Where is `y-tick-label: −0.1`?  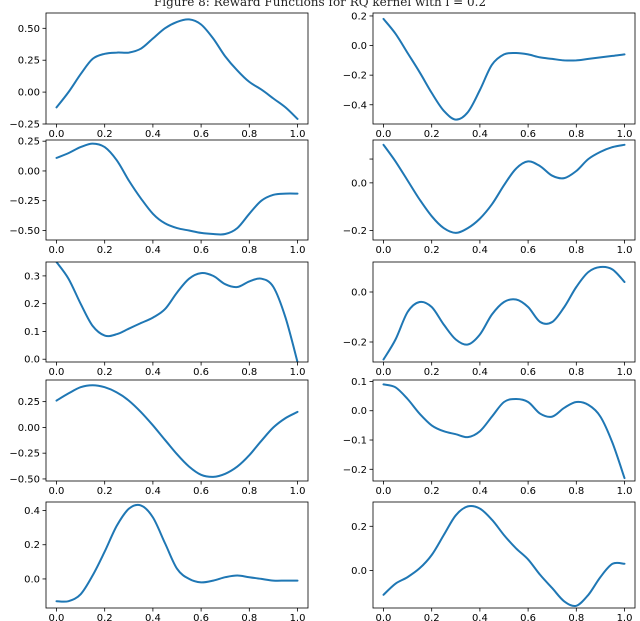 y-tick-label: −0.1 is located at coordinates (355, 441).